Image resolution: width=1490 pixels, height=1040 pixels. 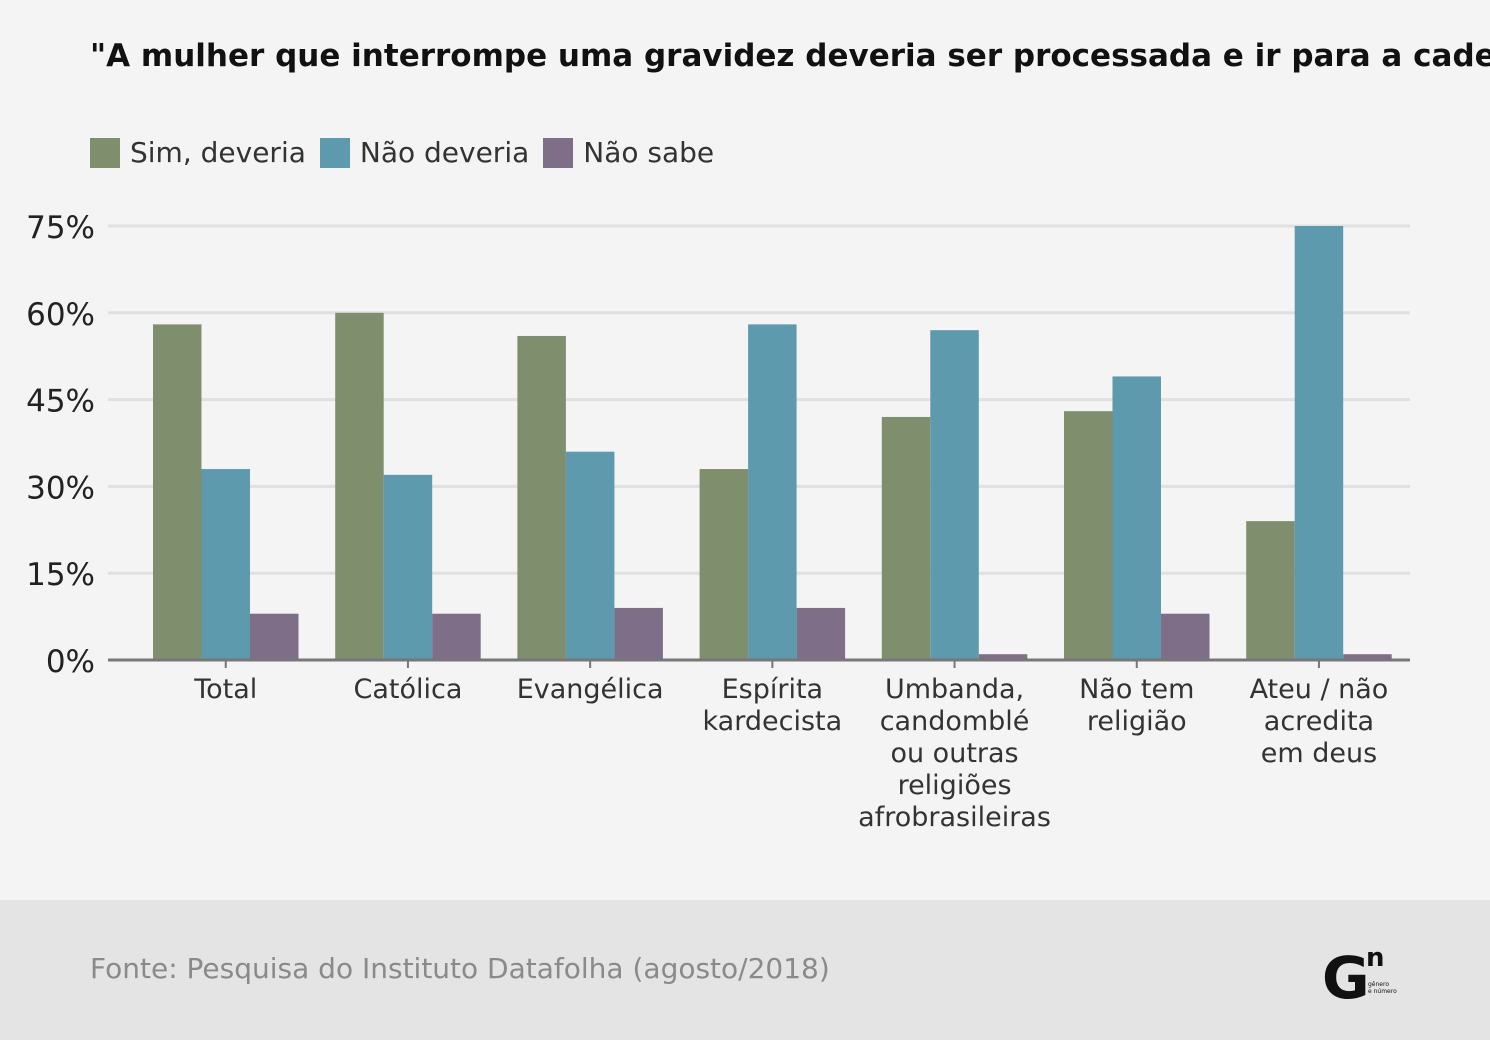 I want to click on y-tick-label: 60%, so click(x=60, y=315).